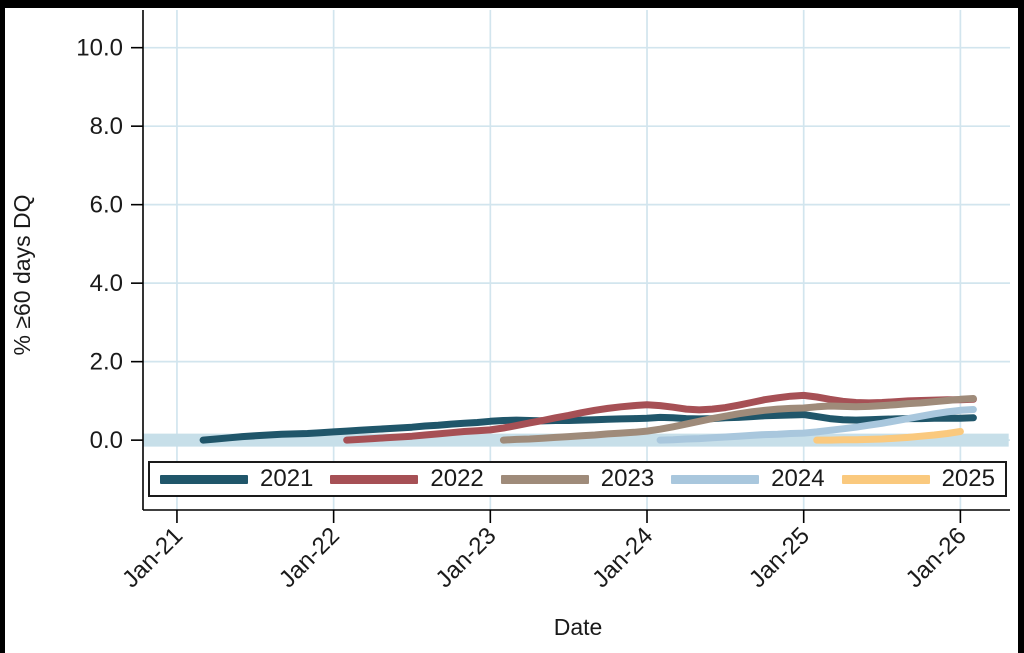 Image resolution: width=1024 pixels, height=653 pixels. I want to click on x-tick-label: Jan-22, so click(309, 557).